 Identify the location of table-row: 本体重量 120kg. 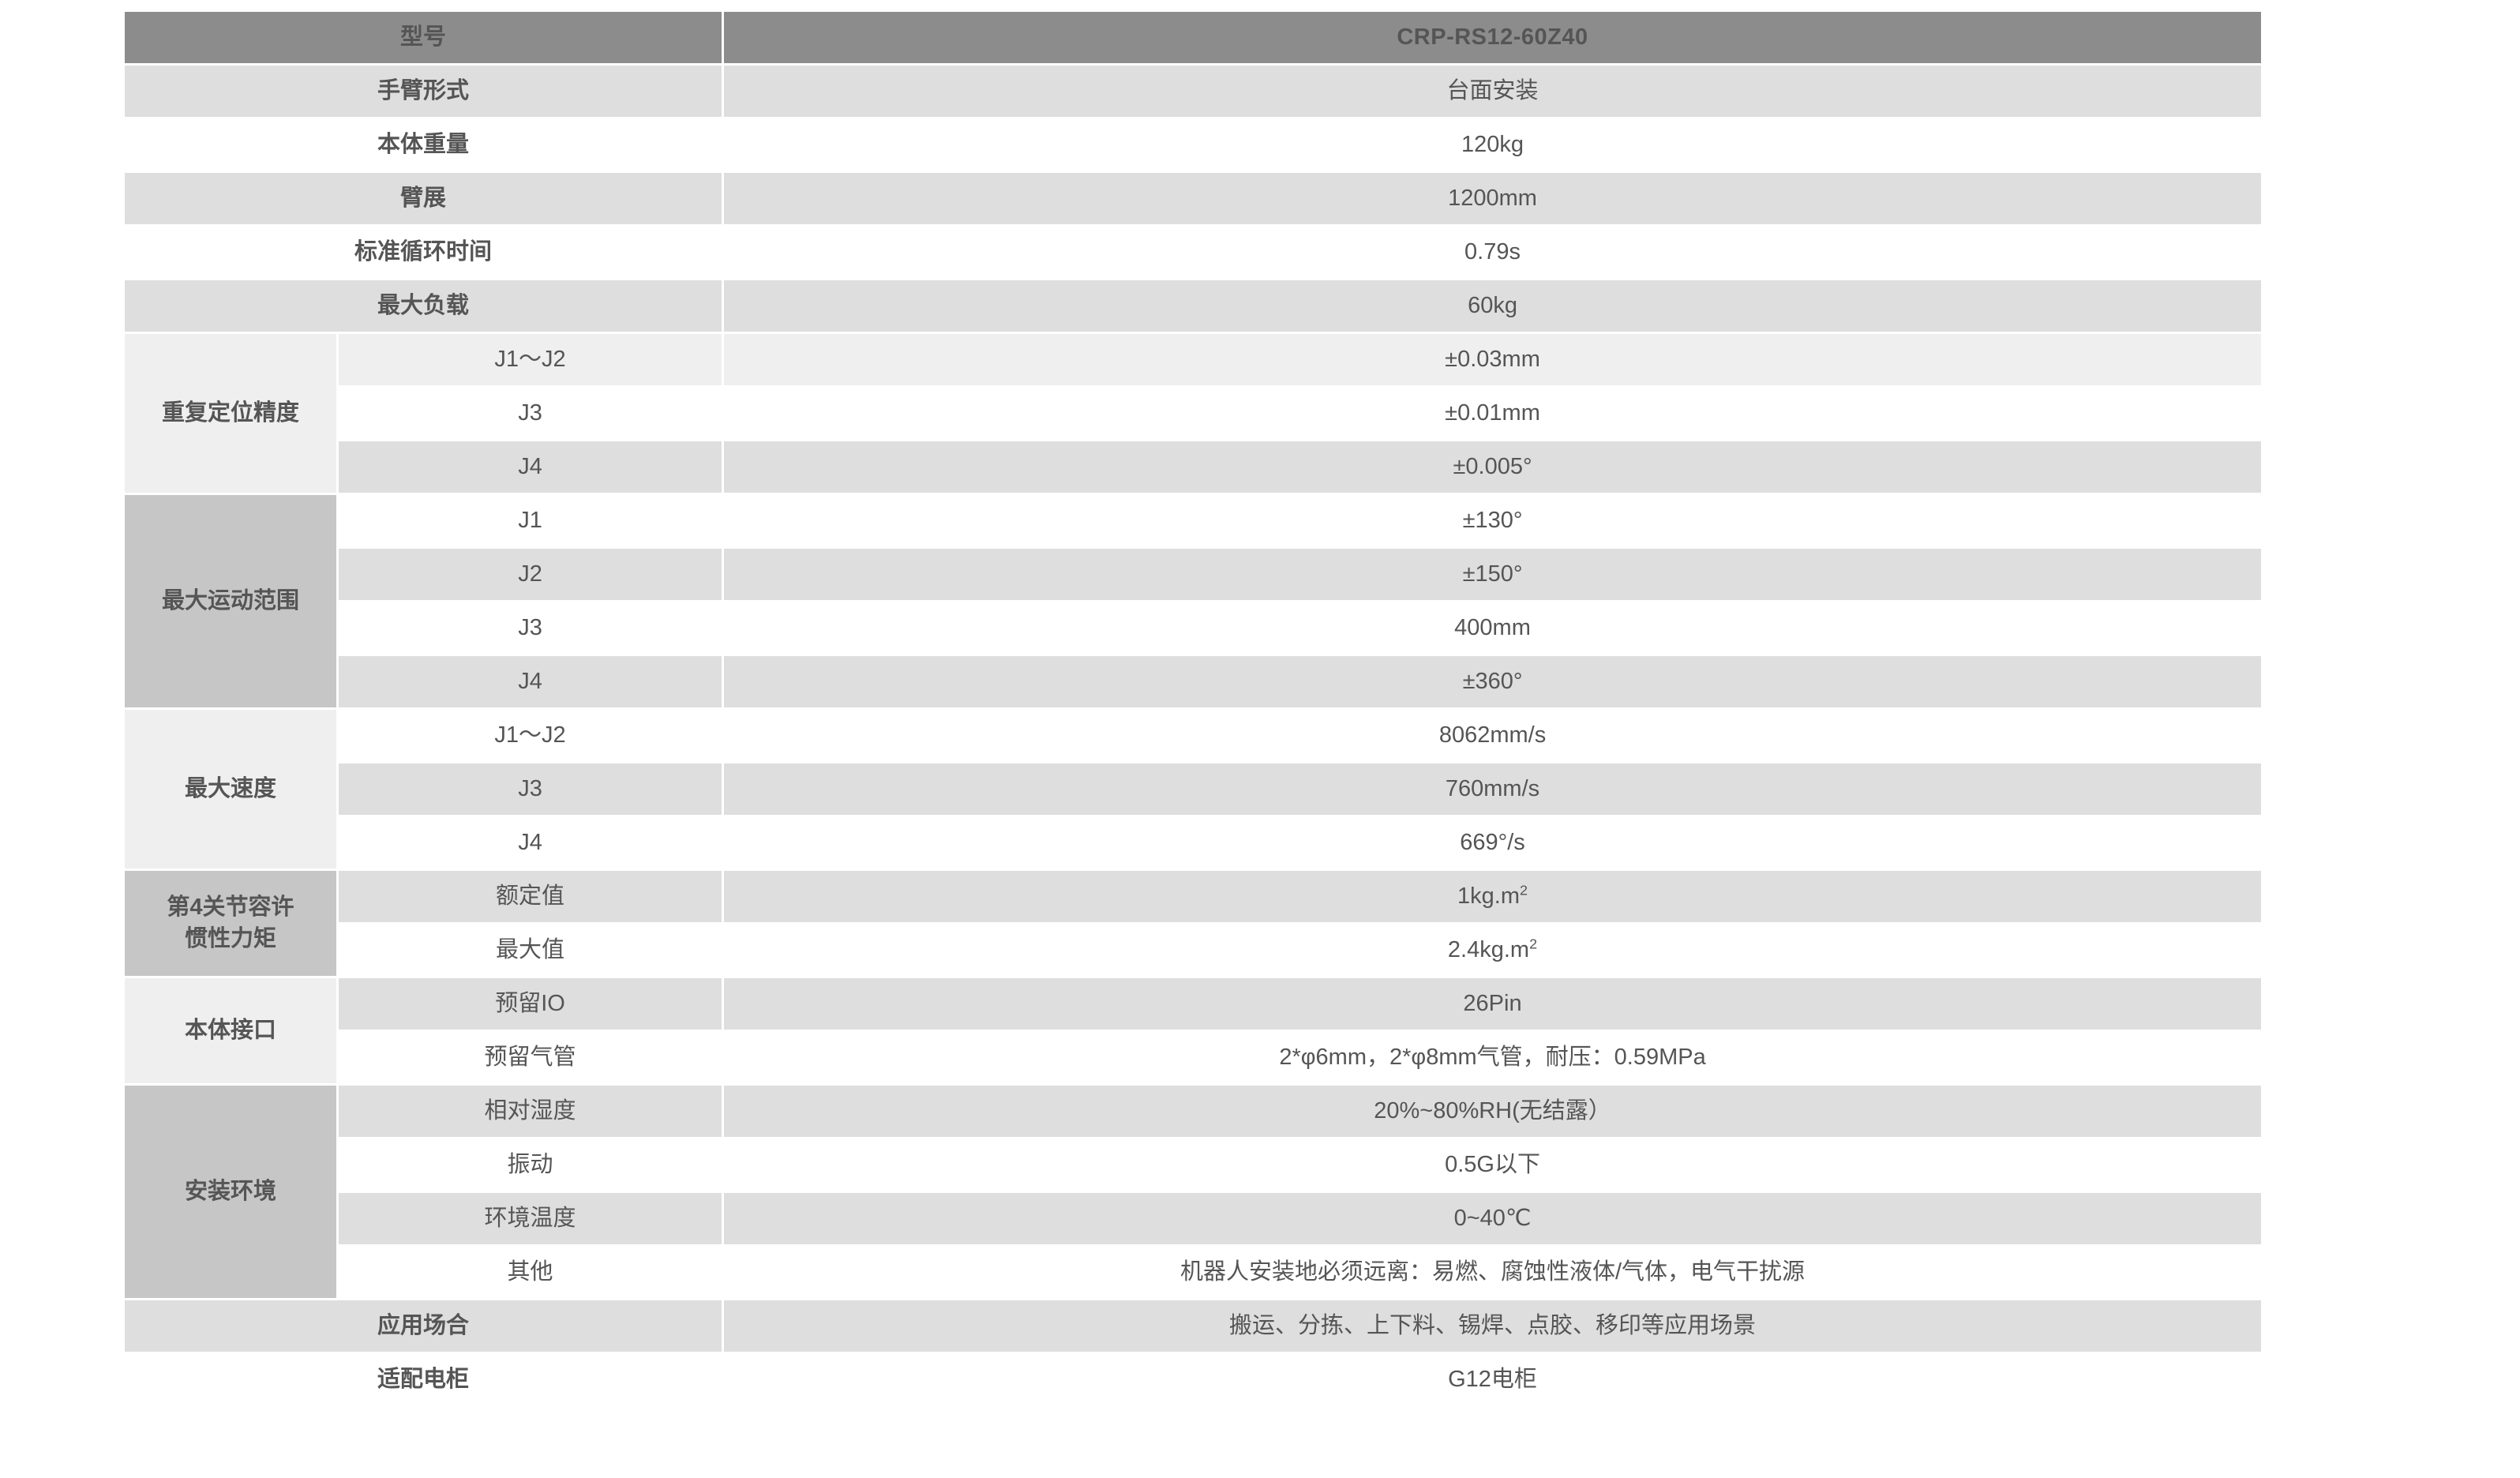
(1193, 145).